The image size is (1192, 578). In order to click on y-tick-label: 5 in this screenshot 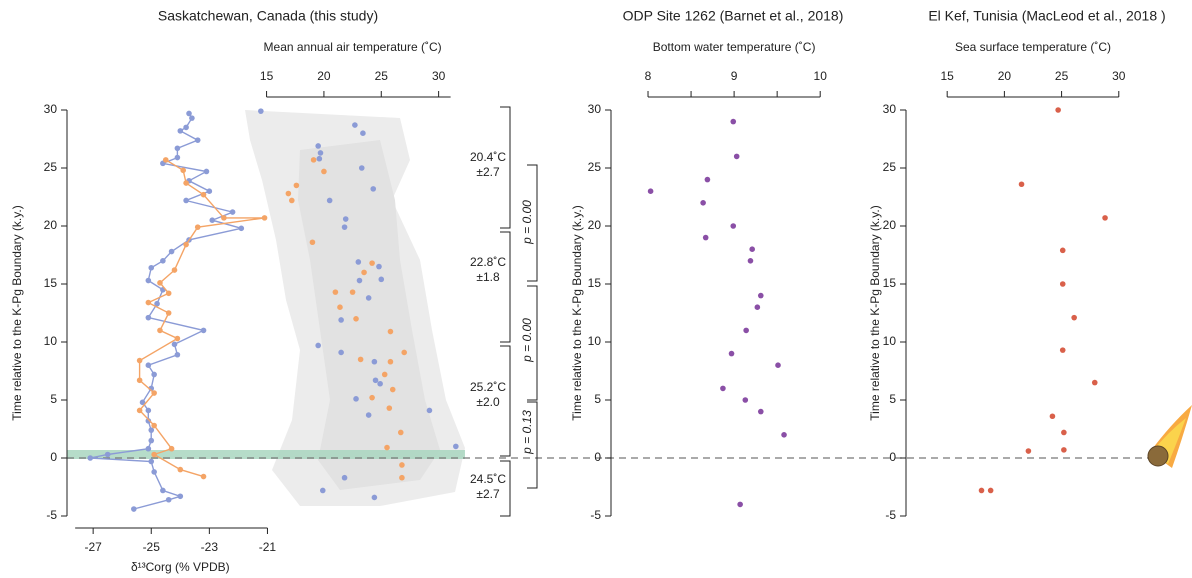, I will do `click(53, 399)`.